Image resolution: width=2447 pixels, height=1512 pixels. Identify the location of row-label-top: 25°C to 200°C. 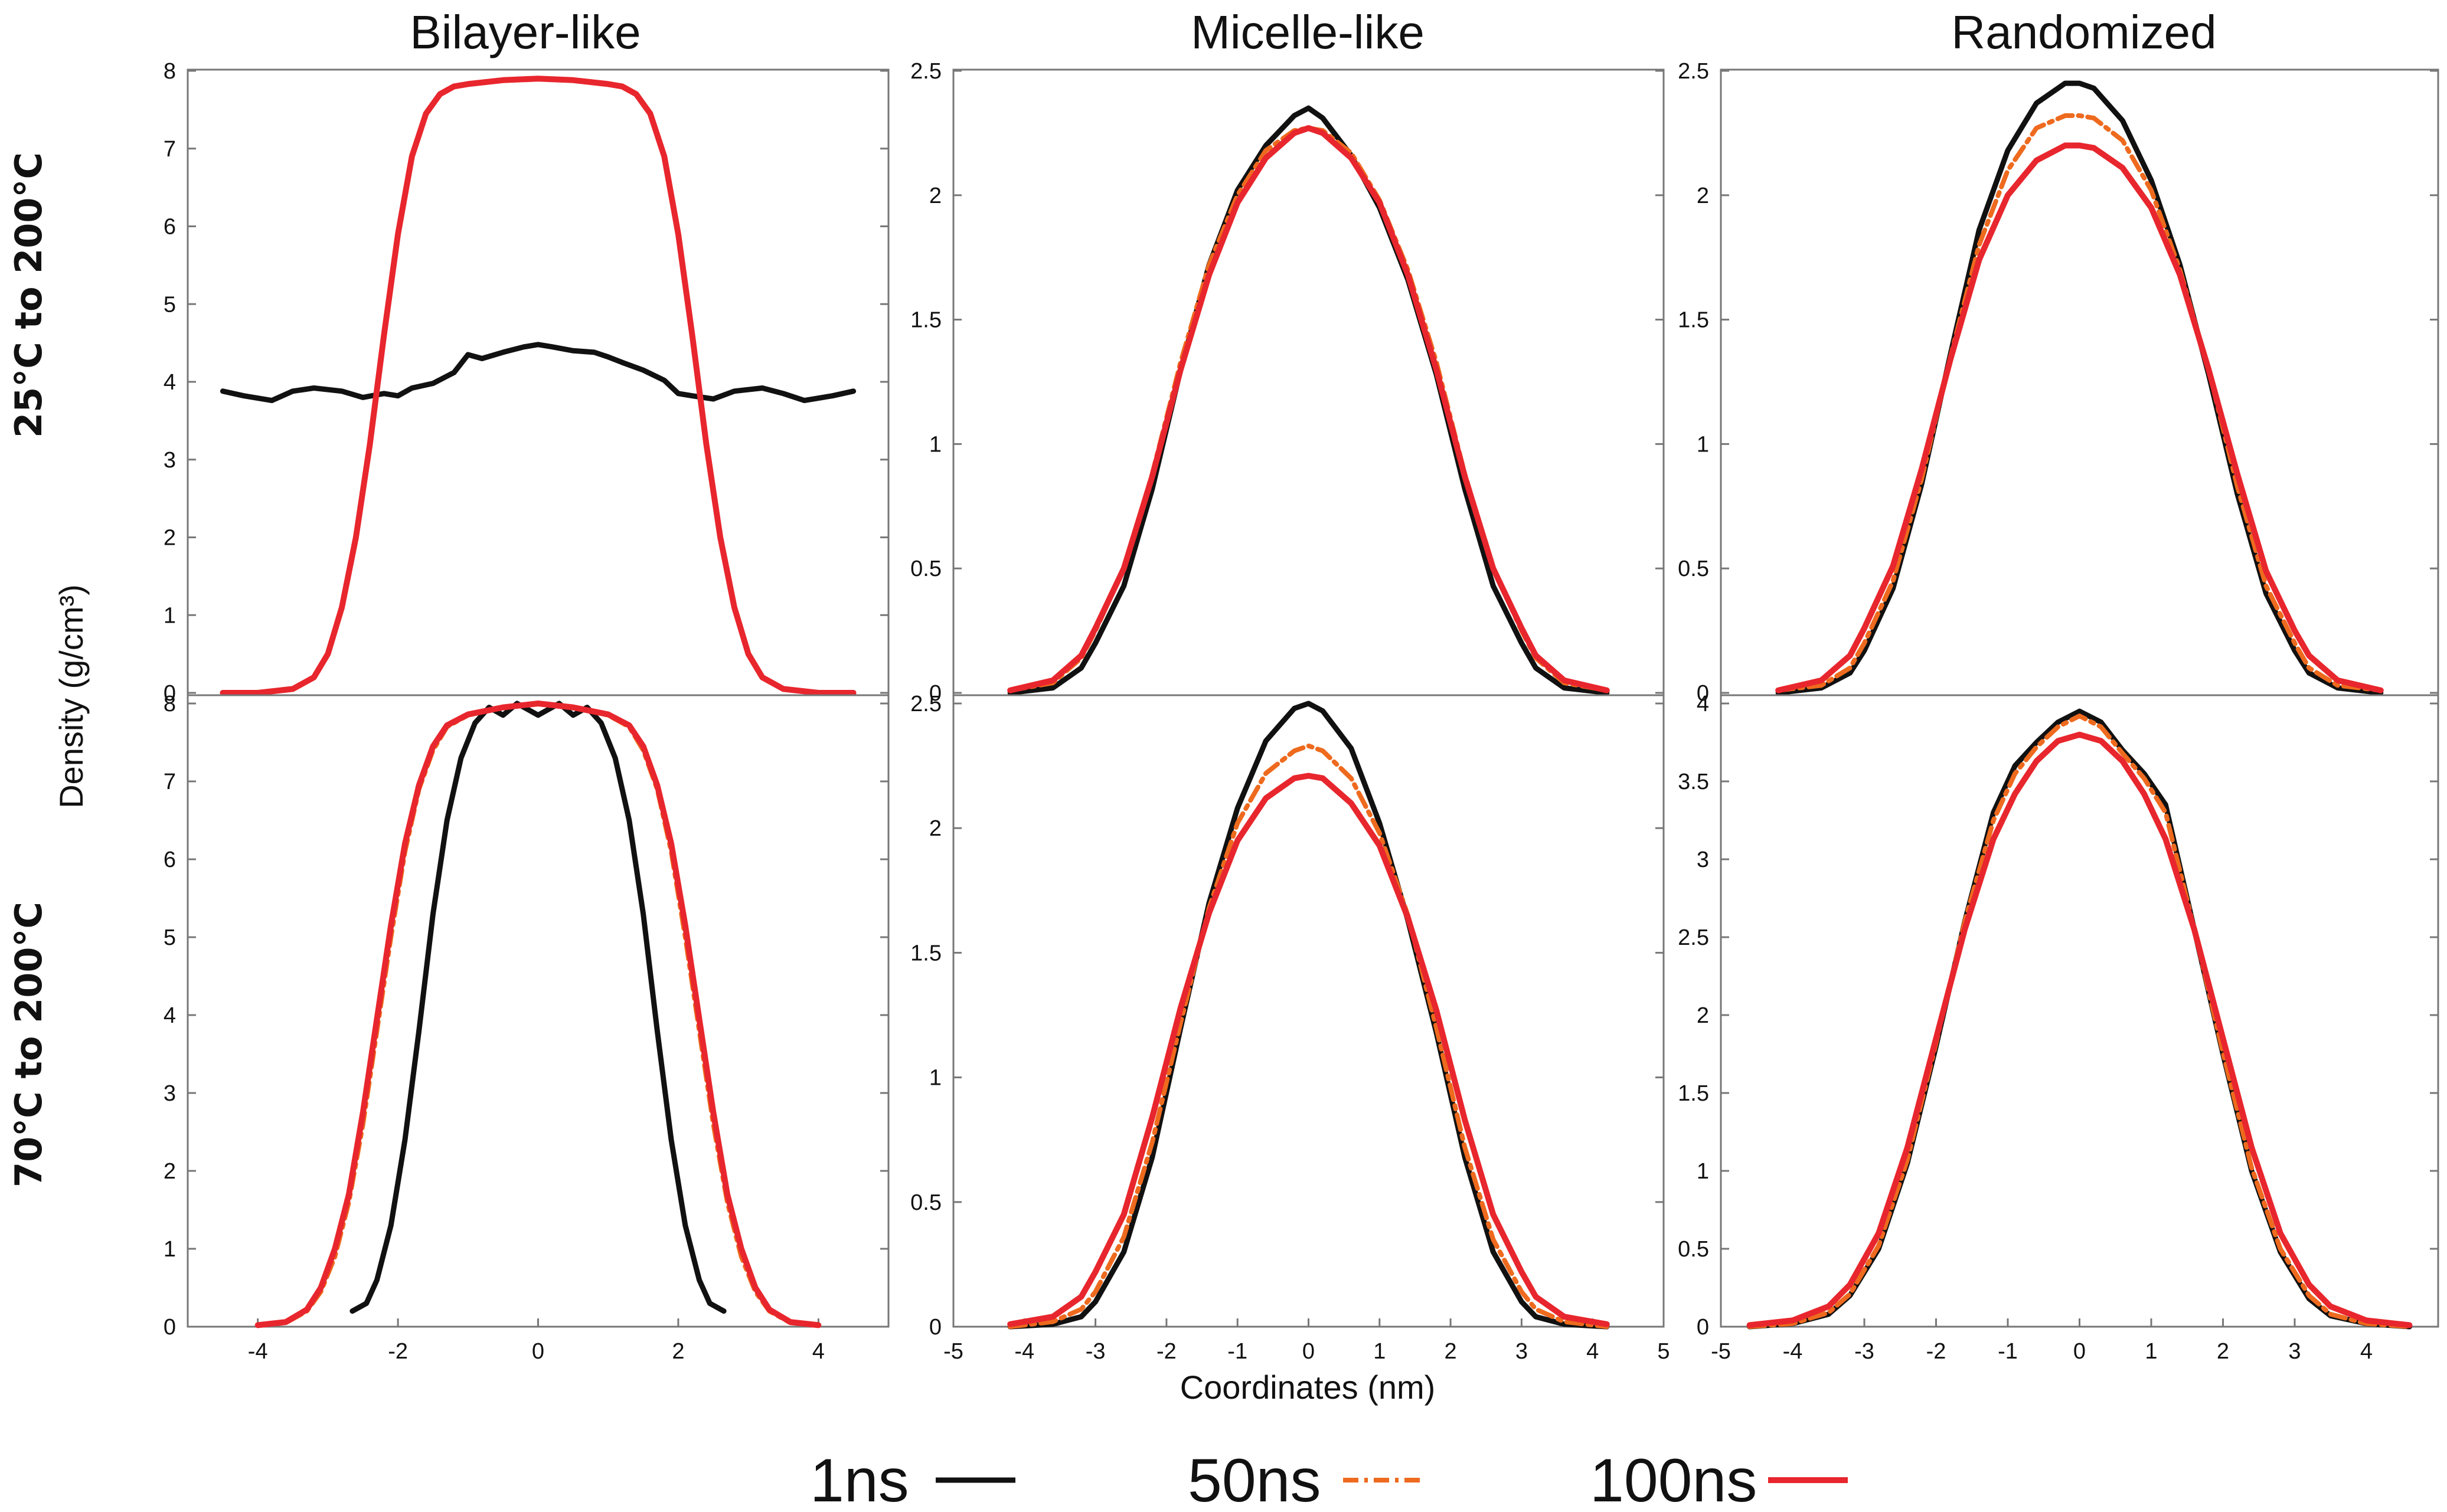
(28, 295).